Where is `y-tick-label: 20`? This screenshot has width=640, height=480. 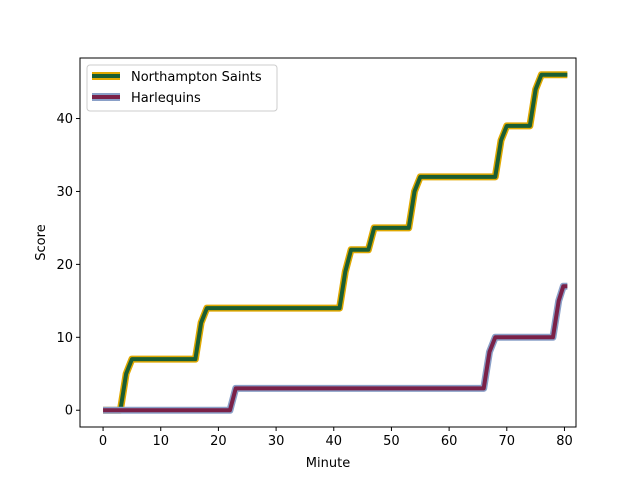
y-tick-label: 20 is located at coordinates (64, 265).